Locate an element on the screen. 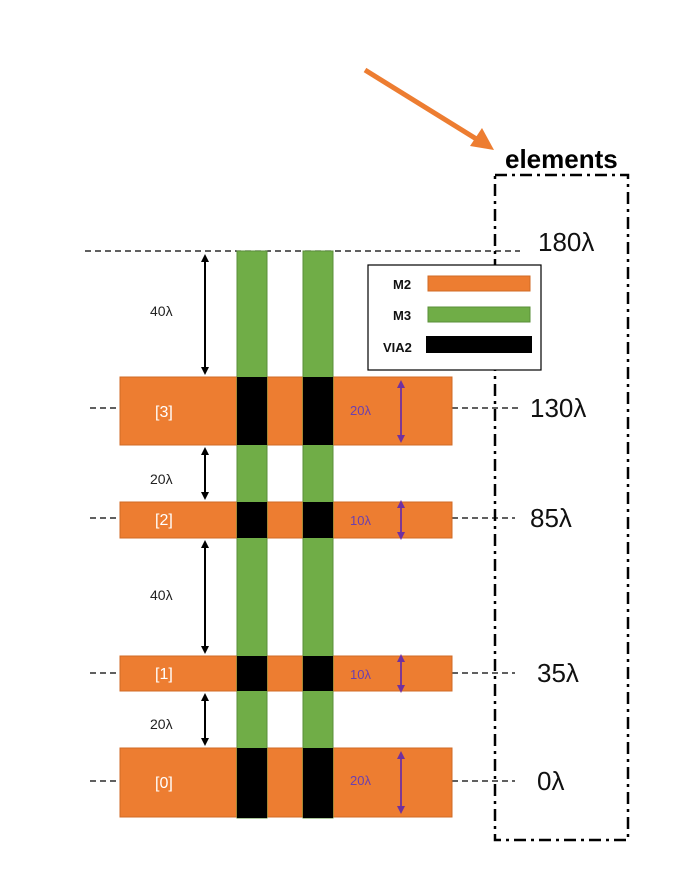 The image size is (686, 894). legend-swatch-m3 is located at coordinates (479, 314).